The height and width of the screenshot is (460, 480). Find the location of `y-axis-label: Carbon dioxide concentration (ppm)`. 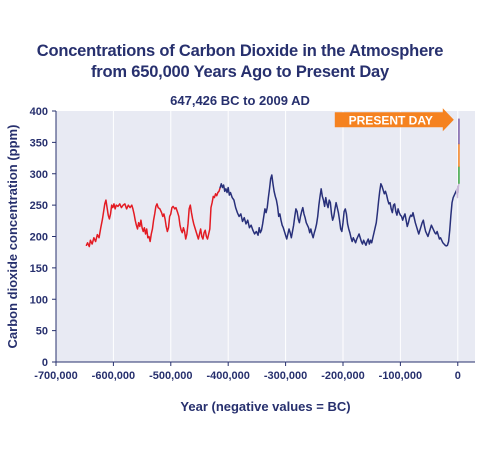

y-axis-label: Carbon dioxide concentration (ppm) is located at coordinates (12, 237).